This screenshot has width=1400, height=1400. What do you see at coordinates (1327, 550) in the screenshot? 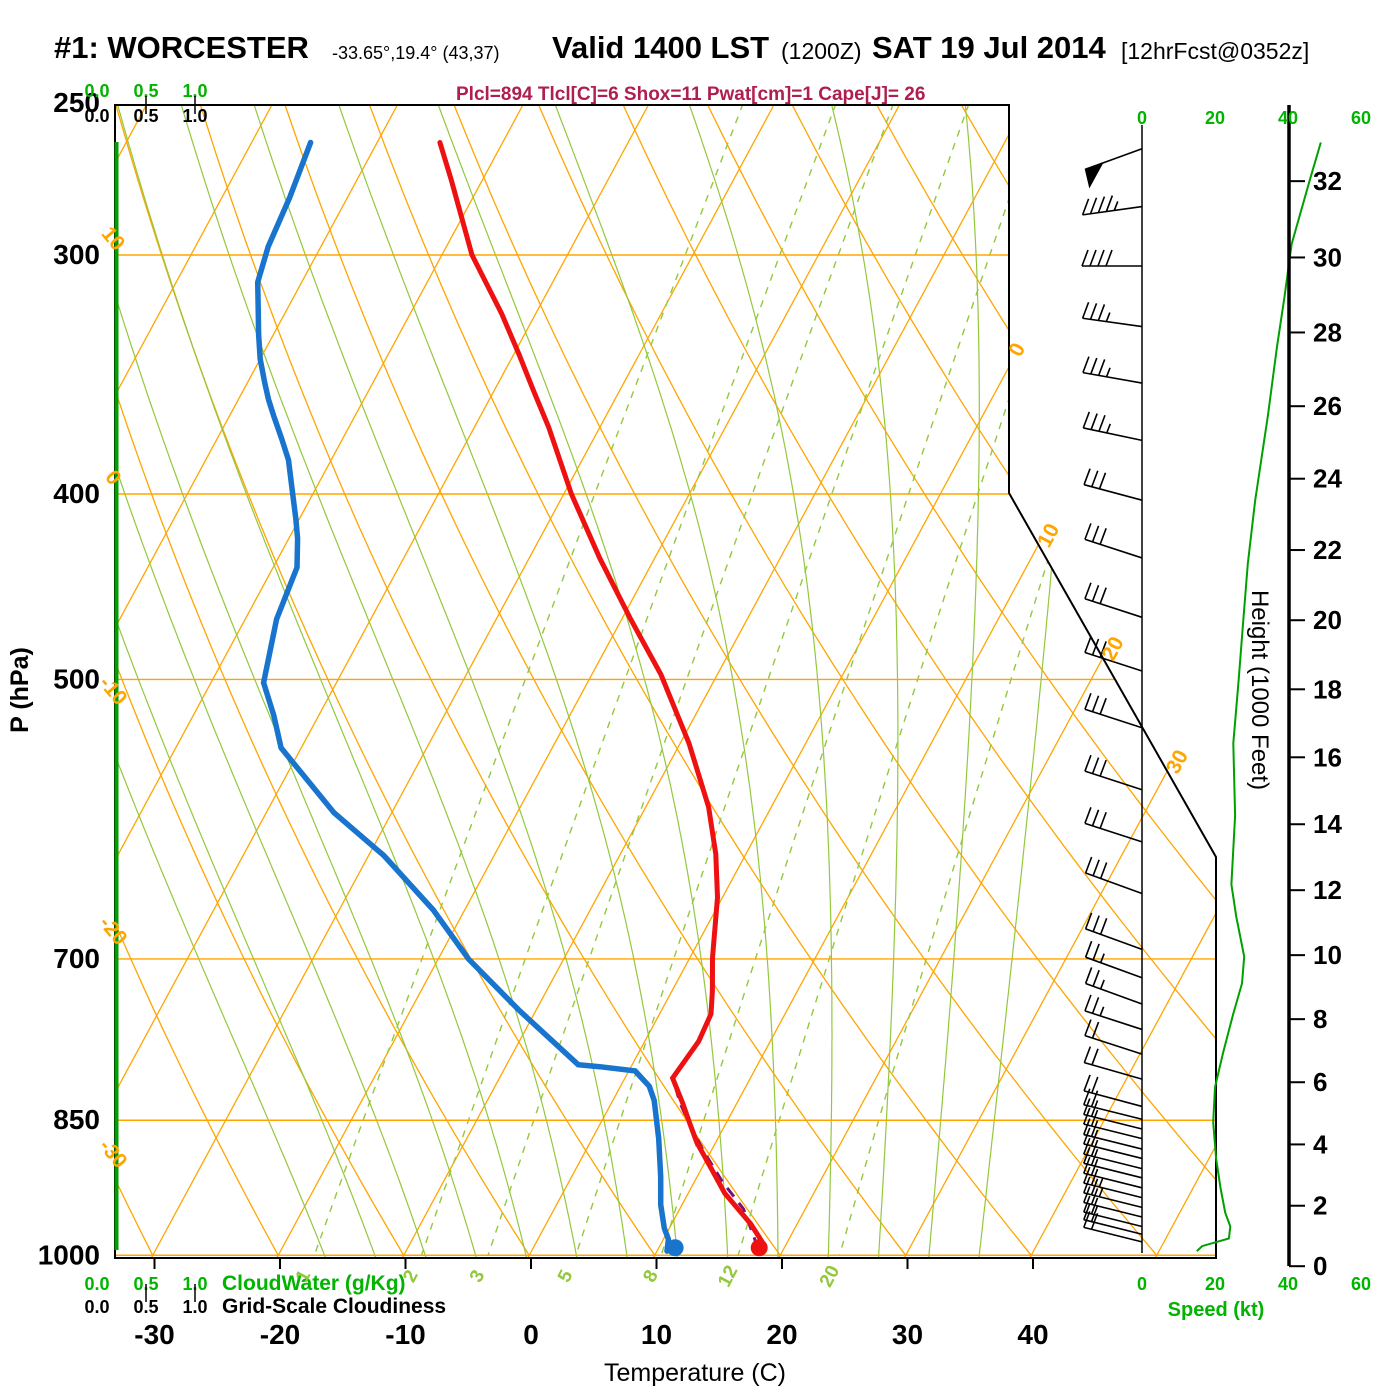
I see `height-tick-label: 22` at bounding box center [1327, 550].